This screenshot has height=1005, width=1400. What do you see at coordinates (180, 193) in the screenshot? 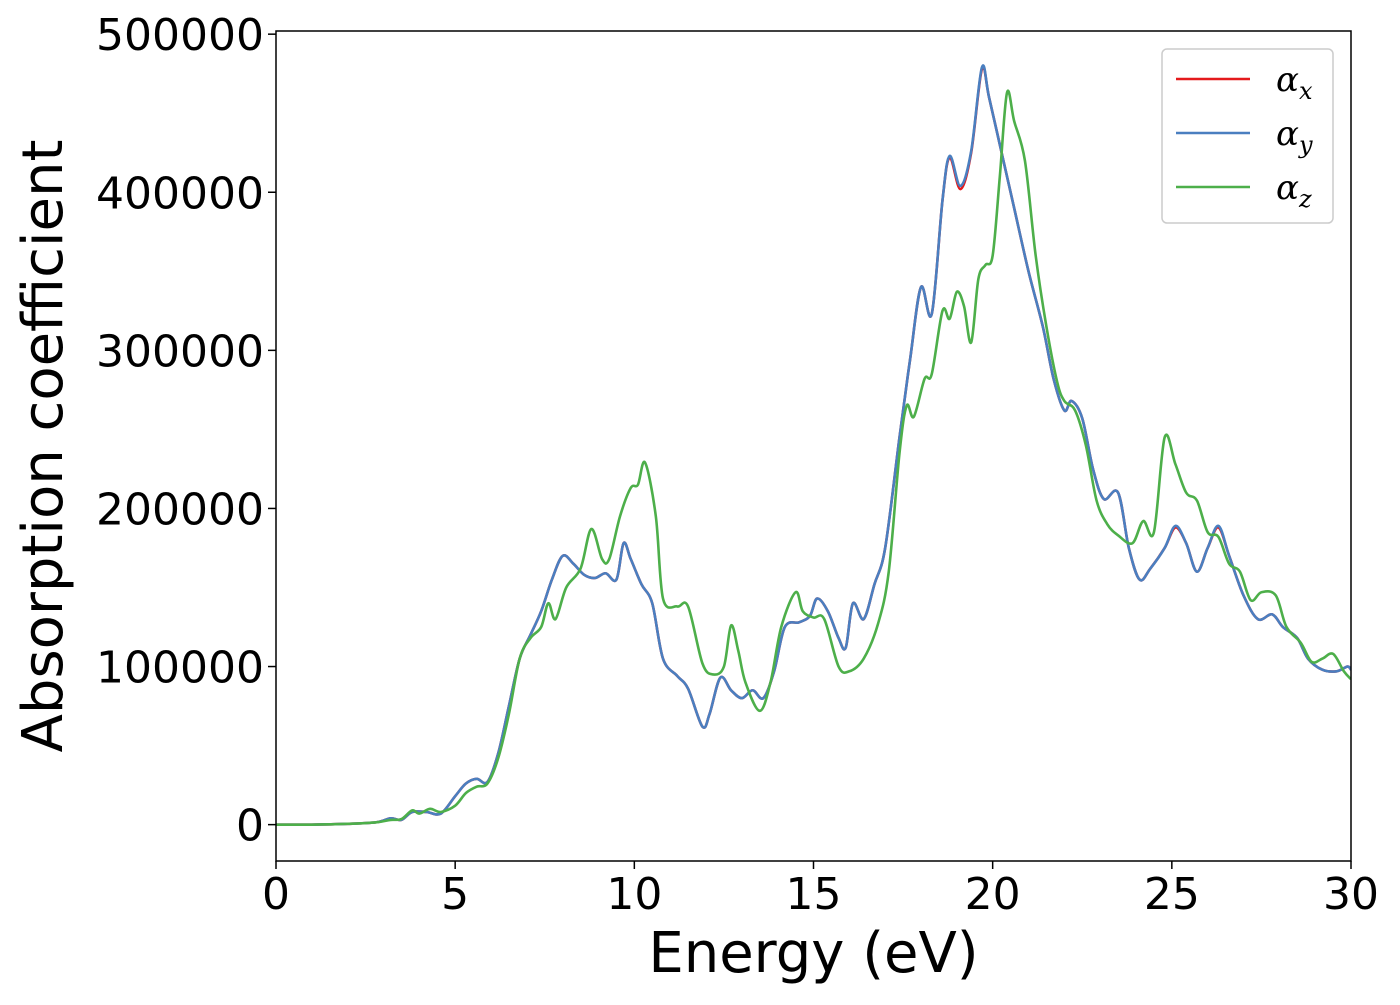
I see `y-tick-label: 400000` at bounding box center [180, 193].